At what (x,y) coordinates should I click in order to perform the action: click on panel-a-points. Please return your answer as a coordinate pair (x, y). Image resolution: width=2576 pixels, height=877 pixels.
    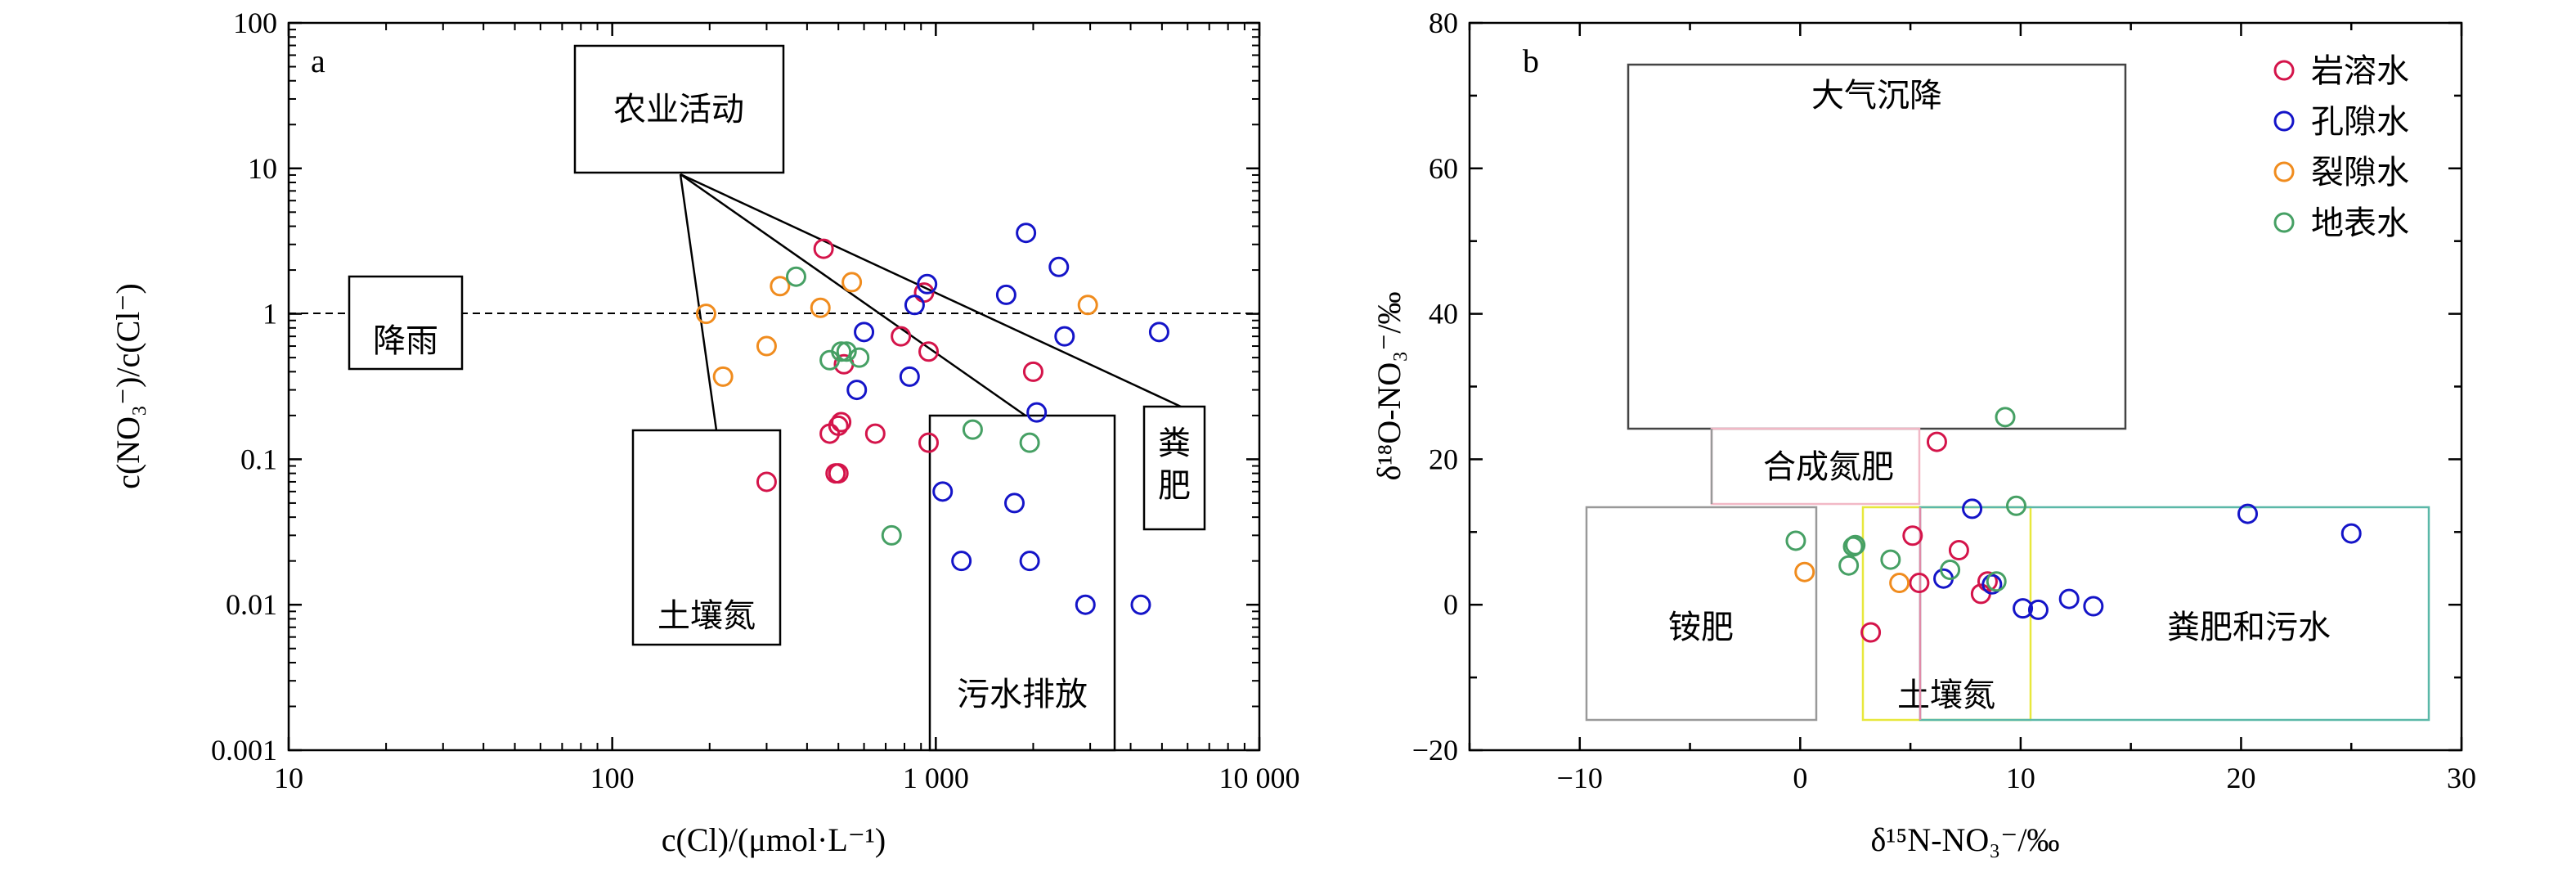
    Looking at the image, I should click on (932, 419).